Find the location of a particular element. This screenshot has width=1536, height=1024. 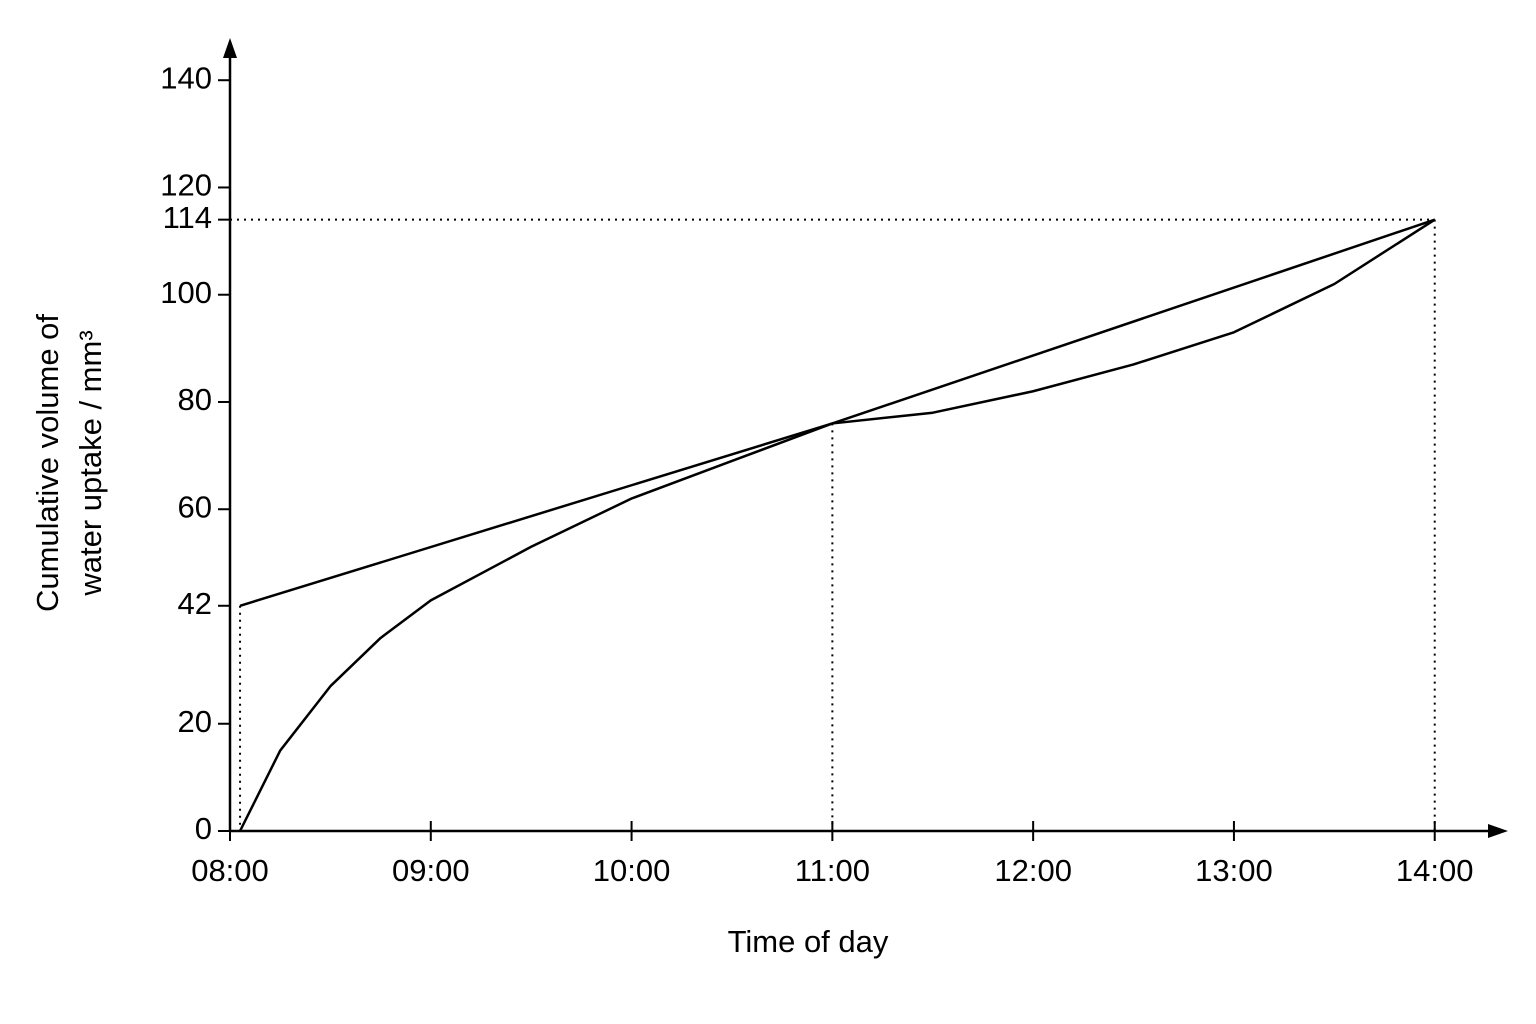

x-axis-label: Time of day is located at coordinates (808, 941).